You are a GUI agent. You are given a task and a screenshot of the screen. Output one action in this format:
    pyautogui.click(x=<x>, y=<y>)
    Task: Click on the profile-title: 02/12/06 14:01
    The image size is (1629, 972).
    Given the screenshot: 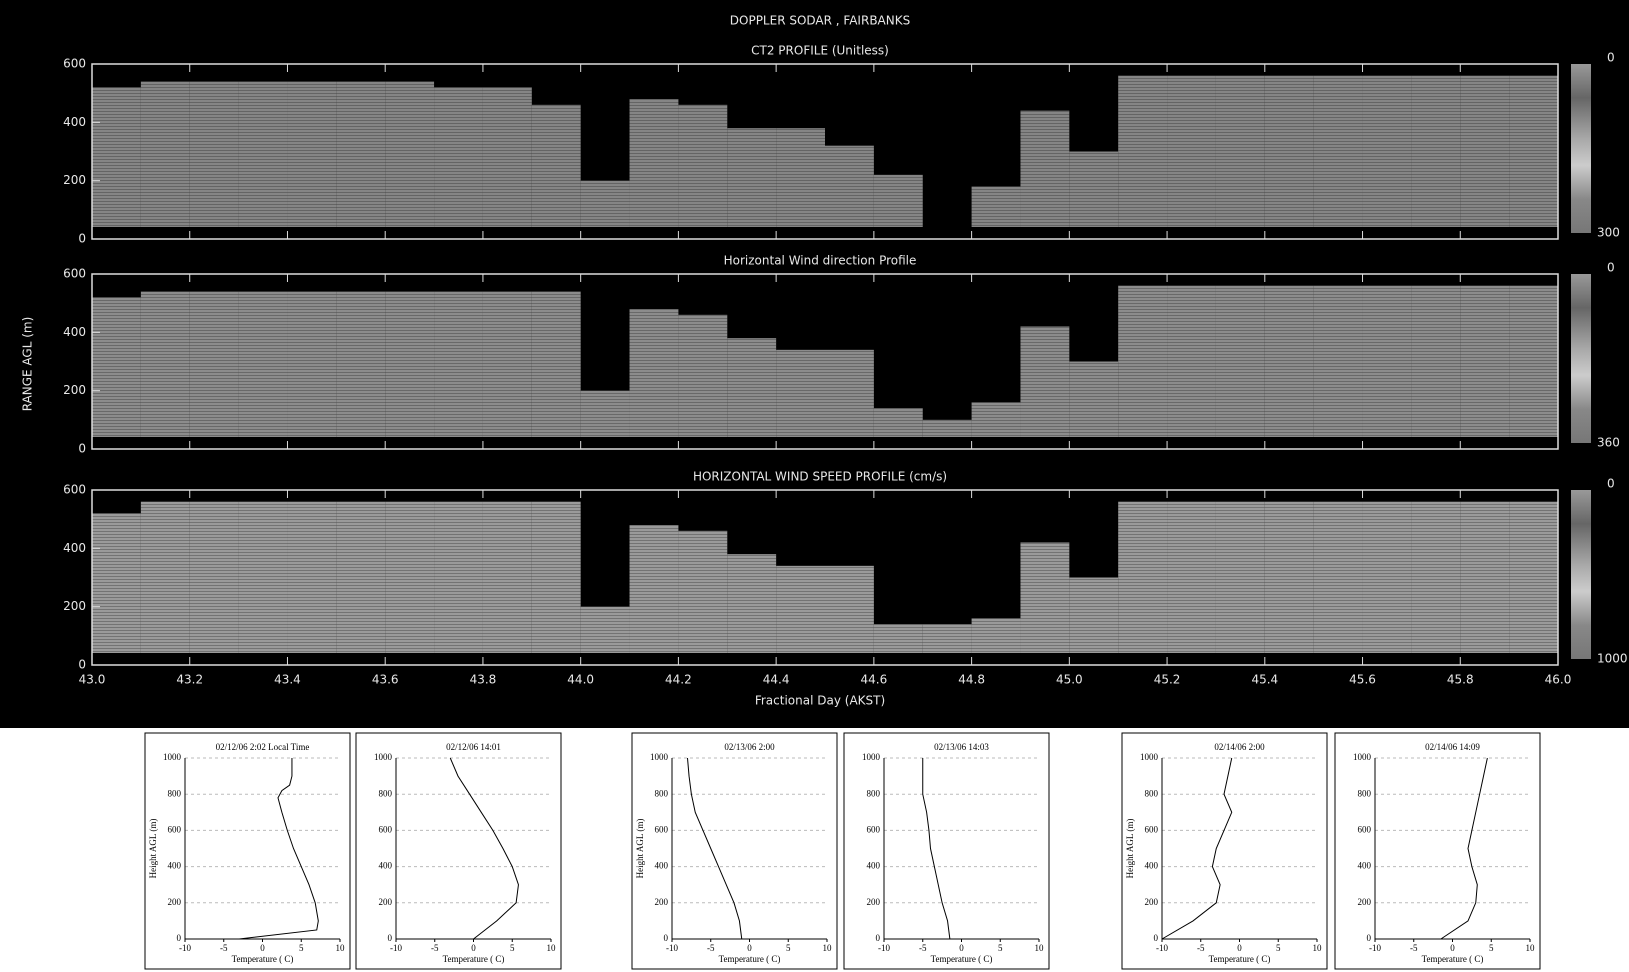 What is the action you would take?
    pyautogui.click(x=473, y=747)
    